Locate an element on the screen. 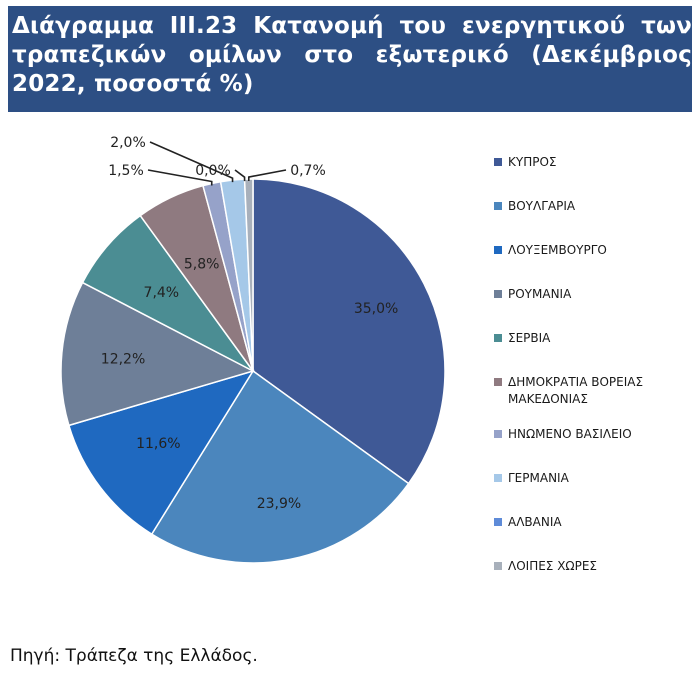 Image resolution: width=700 pixels, height=686 pixels. legend-swatch-βουλγαρια is located at coordinates (498, 206).